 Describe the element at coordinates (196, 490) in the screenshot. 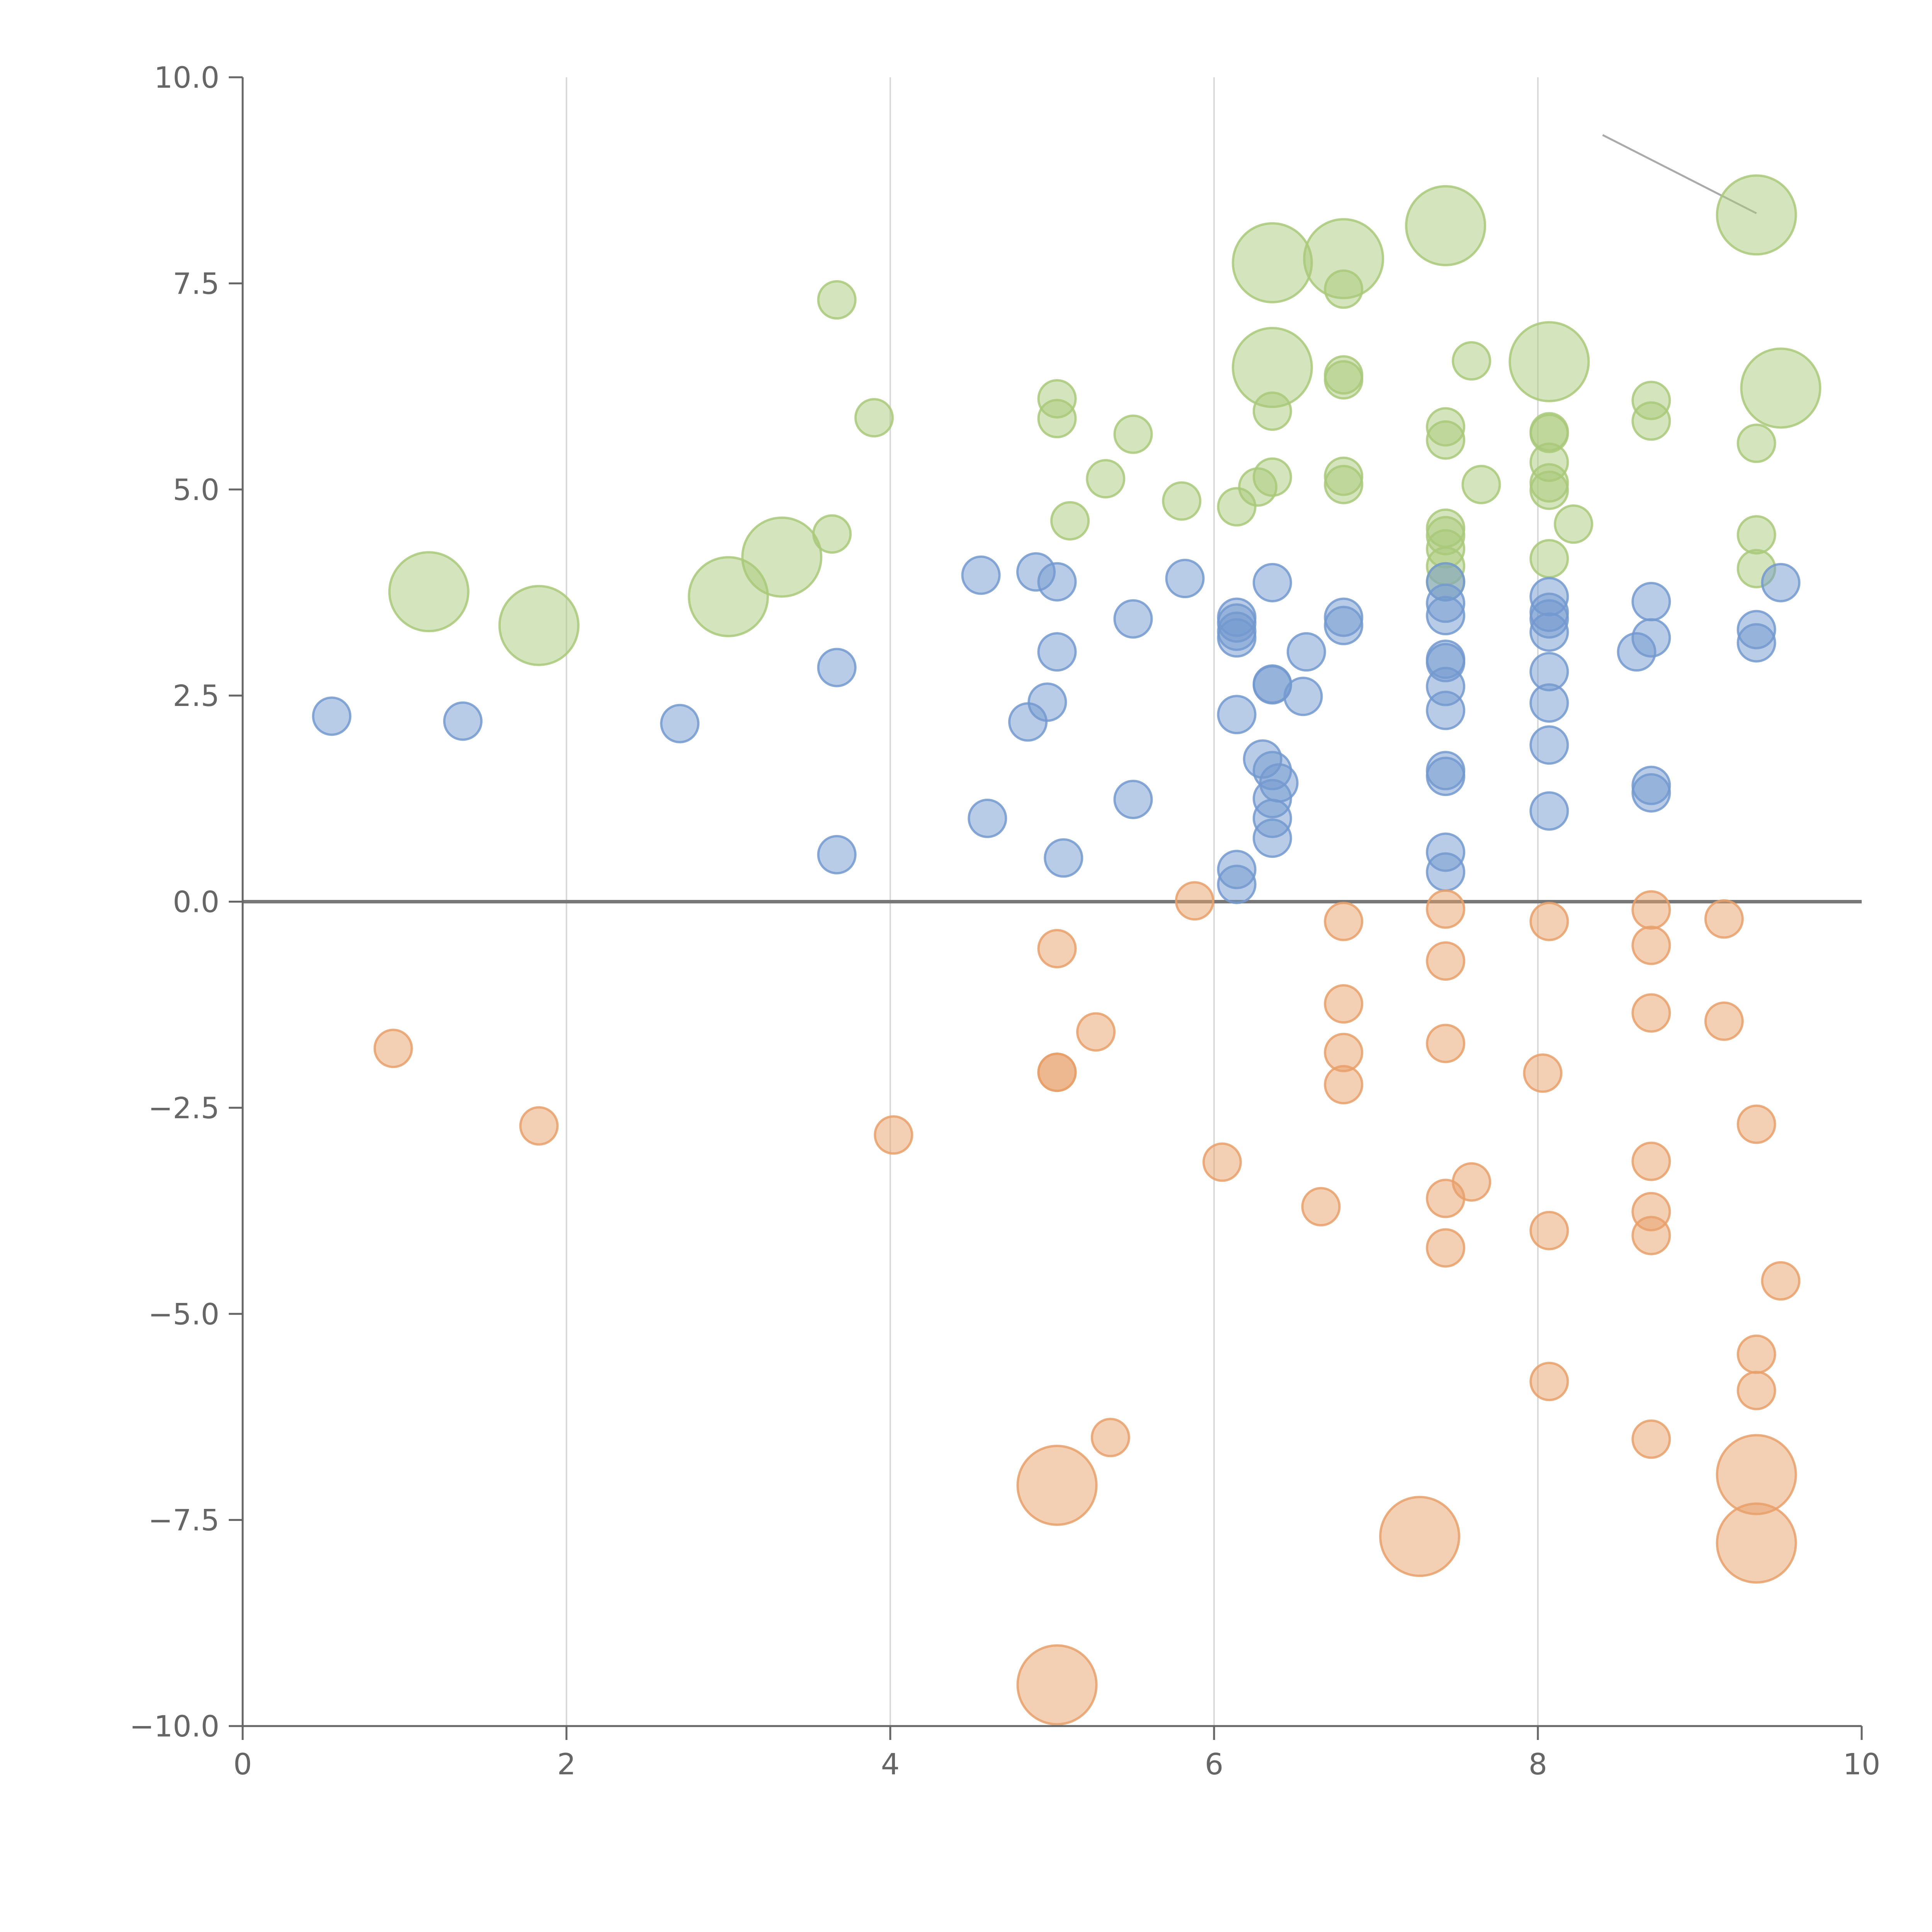

I see `y-tick-label: 5.0` at that location.